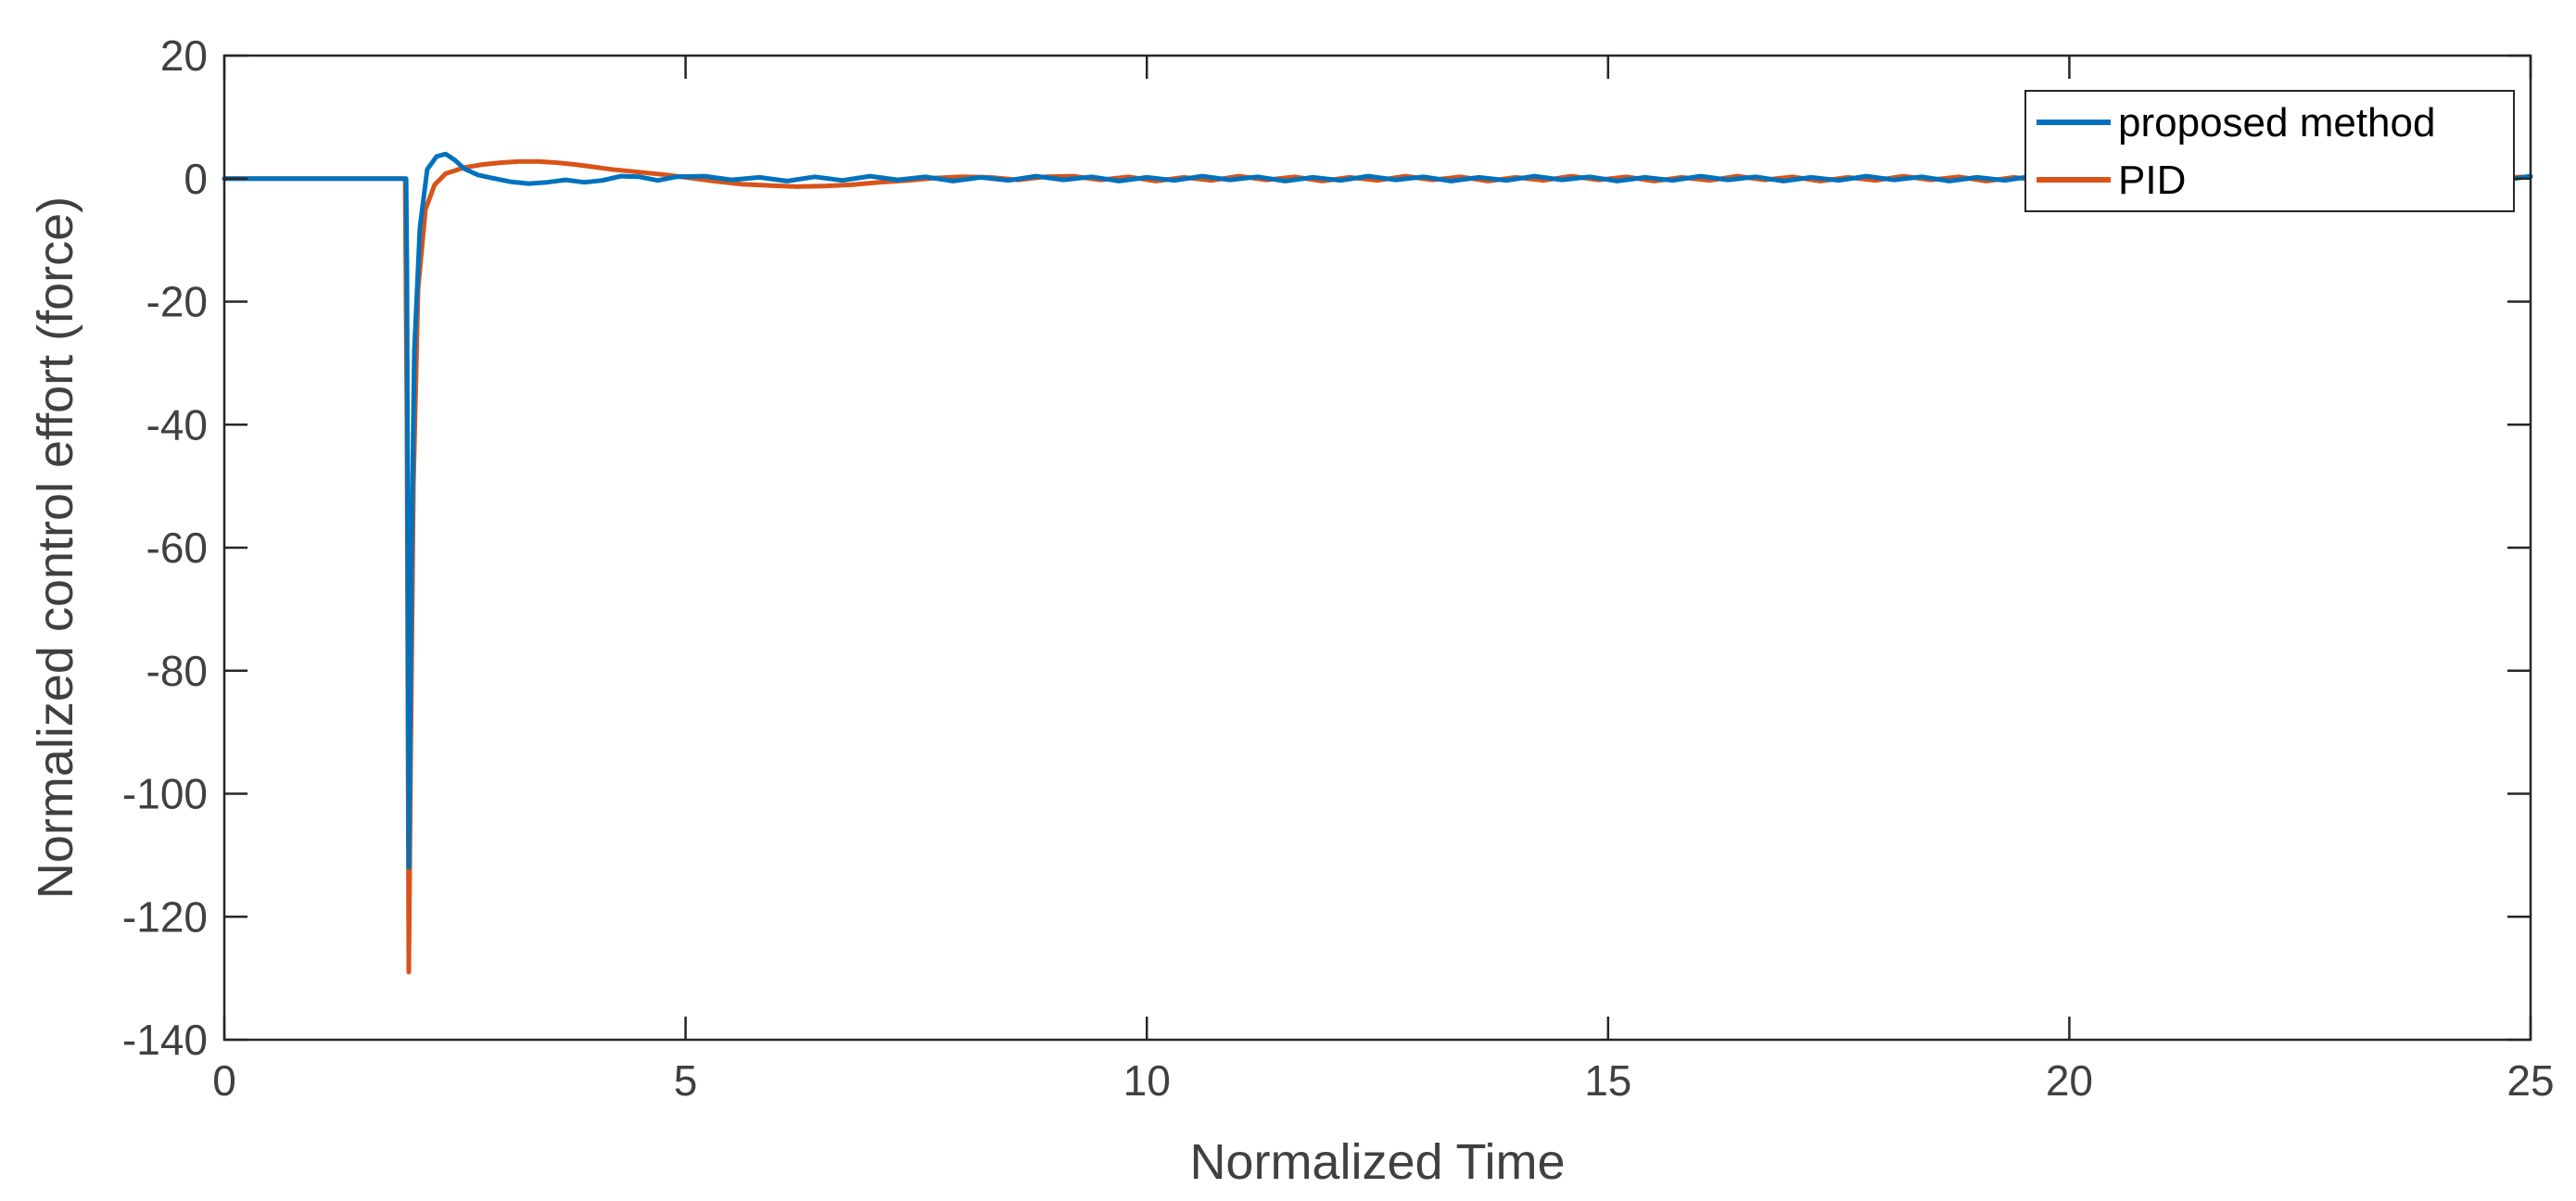 Image resolution: width=2576 pixels, height=1201 pixels. Describe the element at coordinates (165, 916) in the screenshot. I see `y-tick-label: -120` at that location.